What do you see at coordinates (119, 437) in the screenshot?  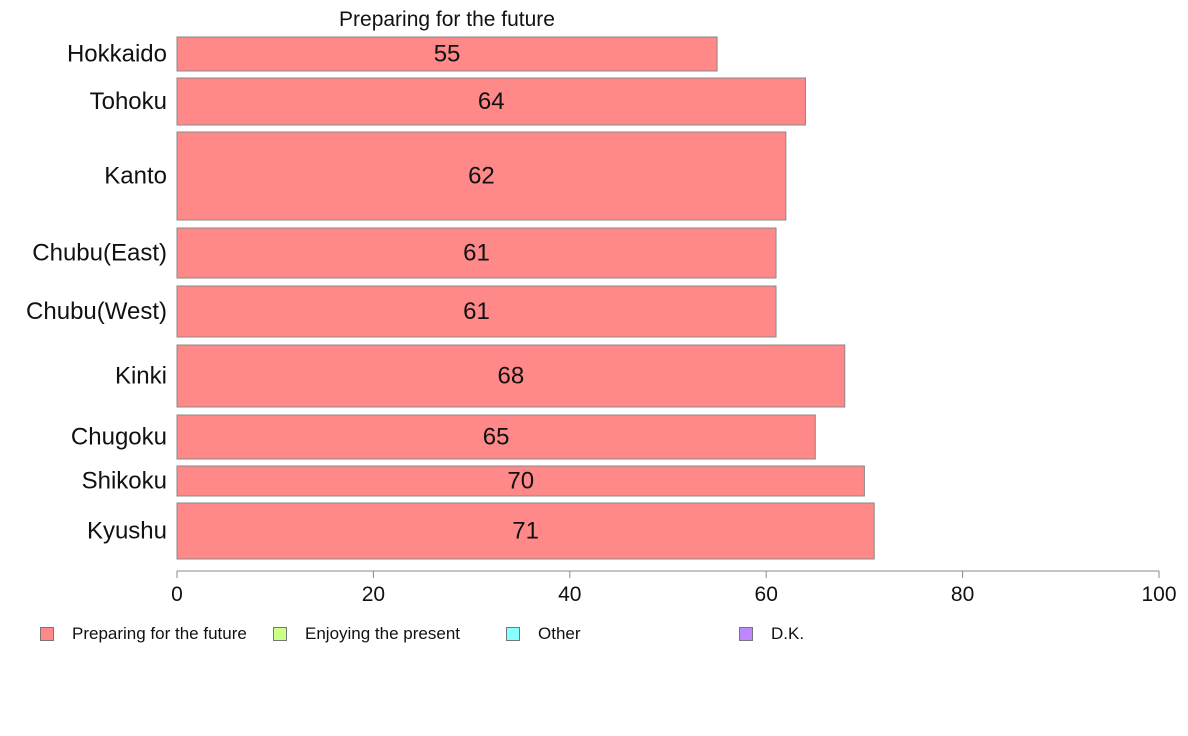 I see `category-label-chugoku: Chugoku` at bounding box center [119, 437].